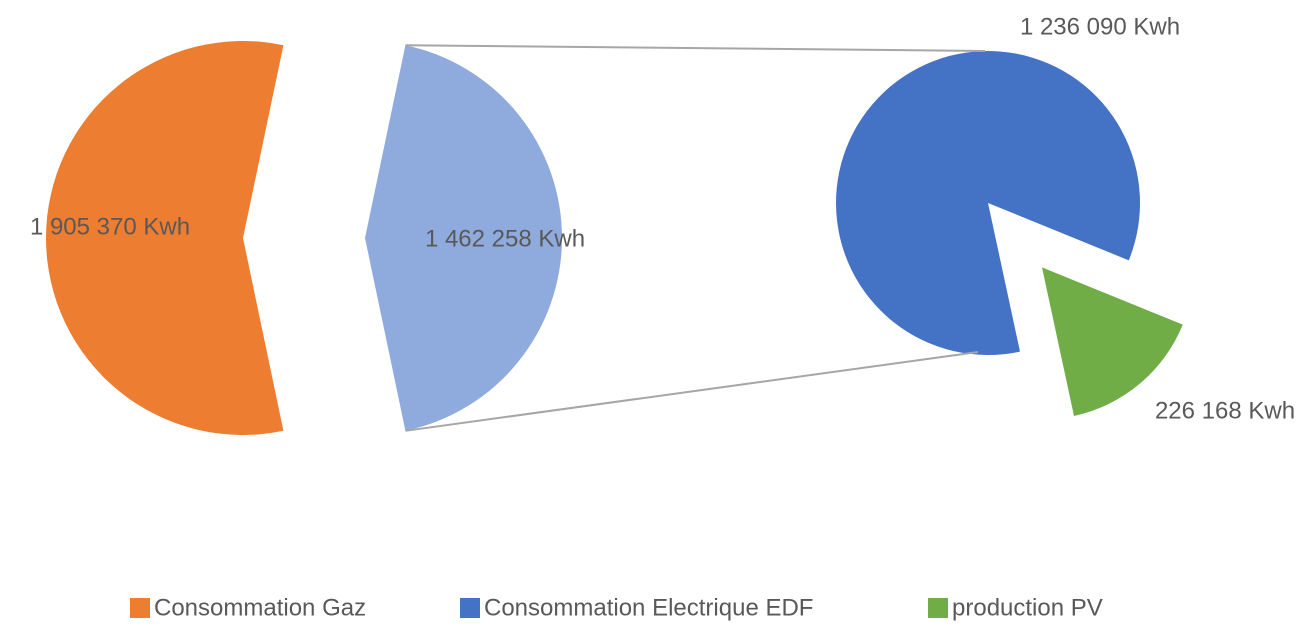 The width and height of the screenshot is (1314, 624). Describe the element at coordinates (1027, 607) in the screenshot. I see `legend-label: production PV` at that location.